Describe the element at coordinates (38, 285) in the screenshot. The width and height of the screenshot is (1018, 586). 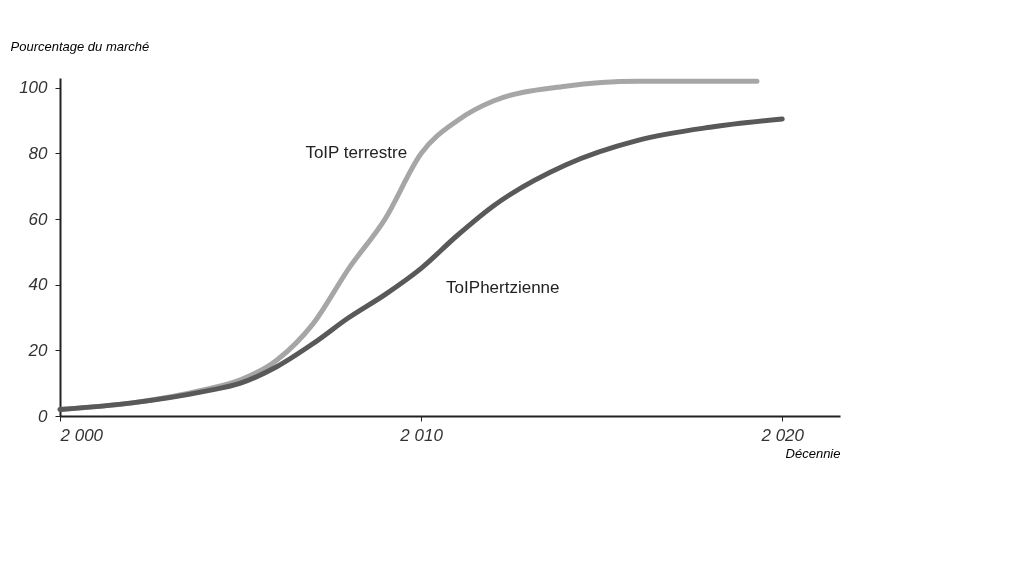
I see `y-tick-label: 40` at that location.